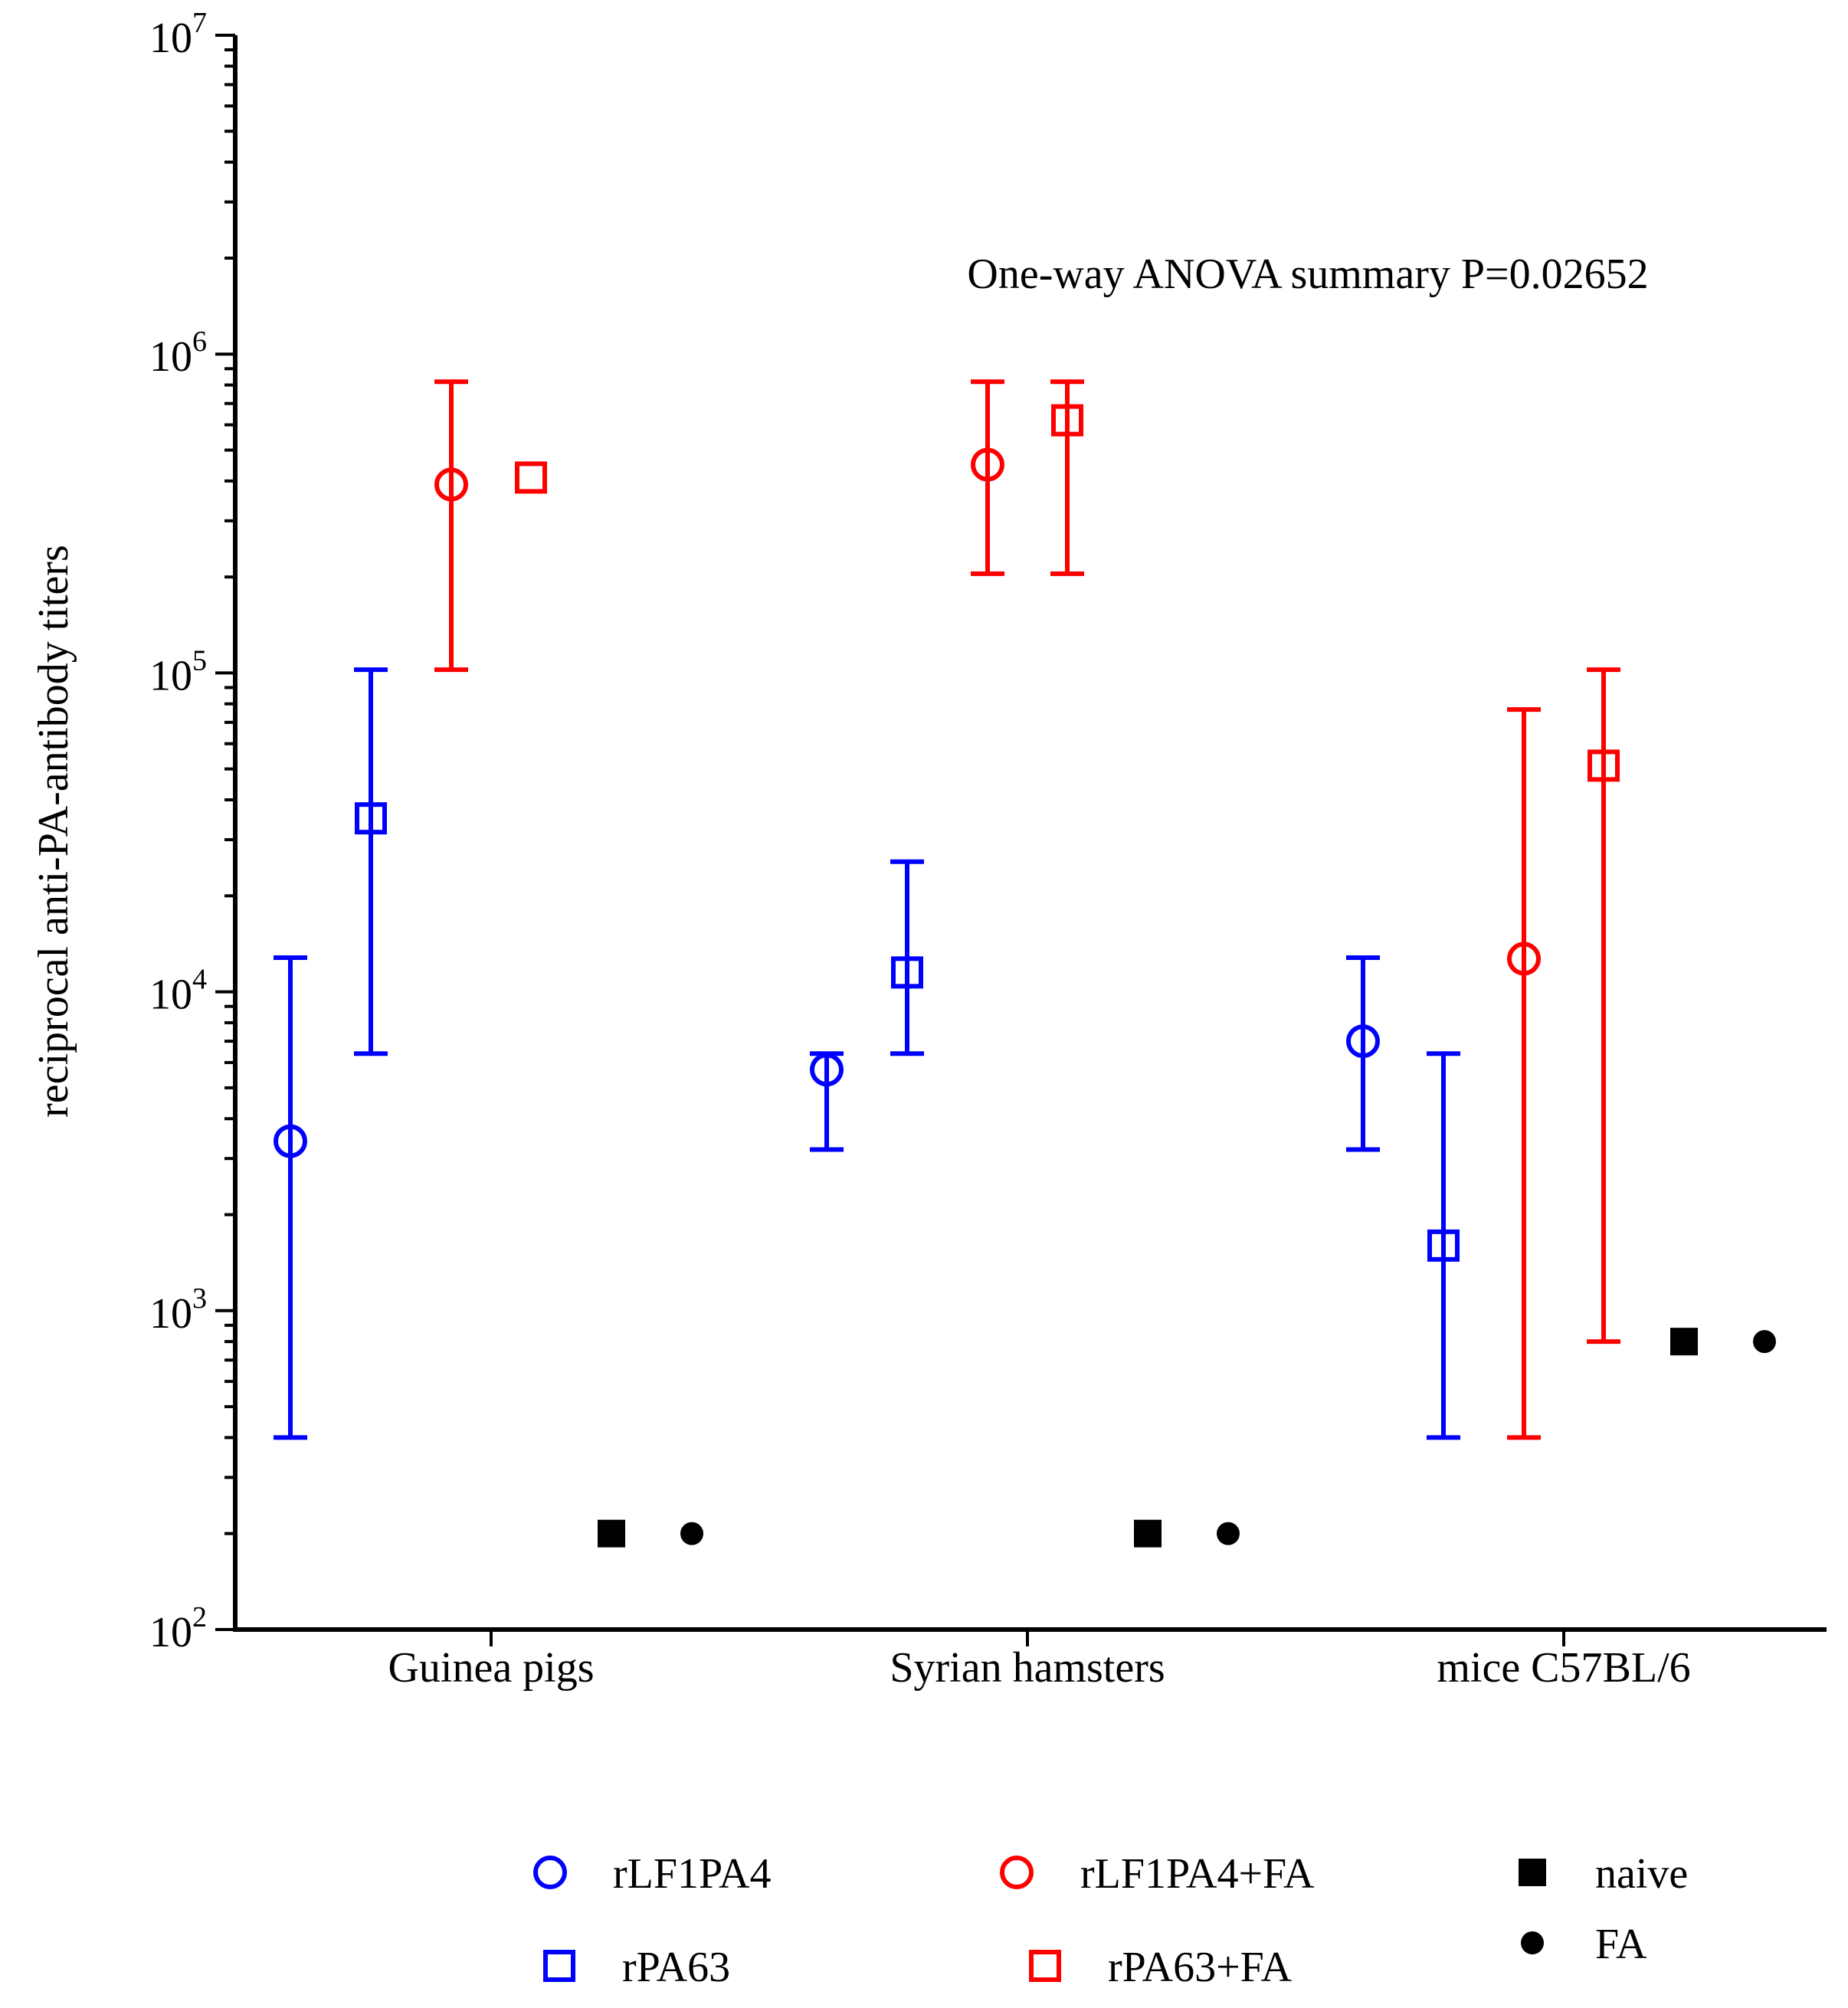 This screenshot has height=2008, width=1848. Describe the element at coordinates (199, 980) in the screenshot. I see `y-tick-label-exponent: 4` at that location.